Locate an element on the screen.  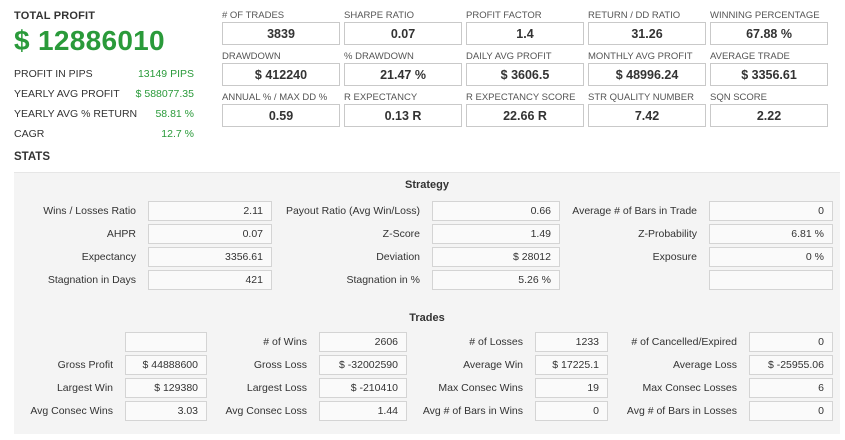
metric-label: DRAWDOWN is located at coordinates (251, 56).